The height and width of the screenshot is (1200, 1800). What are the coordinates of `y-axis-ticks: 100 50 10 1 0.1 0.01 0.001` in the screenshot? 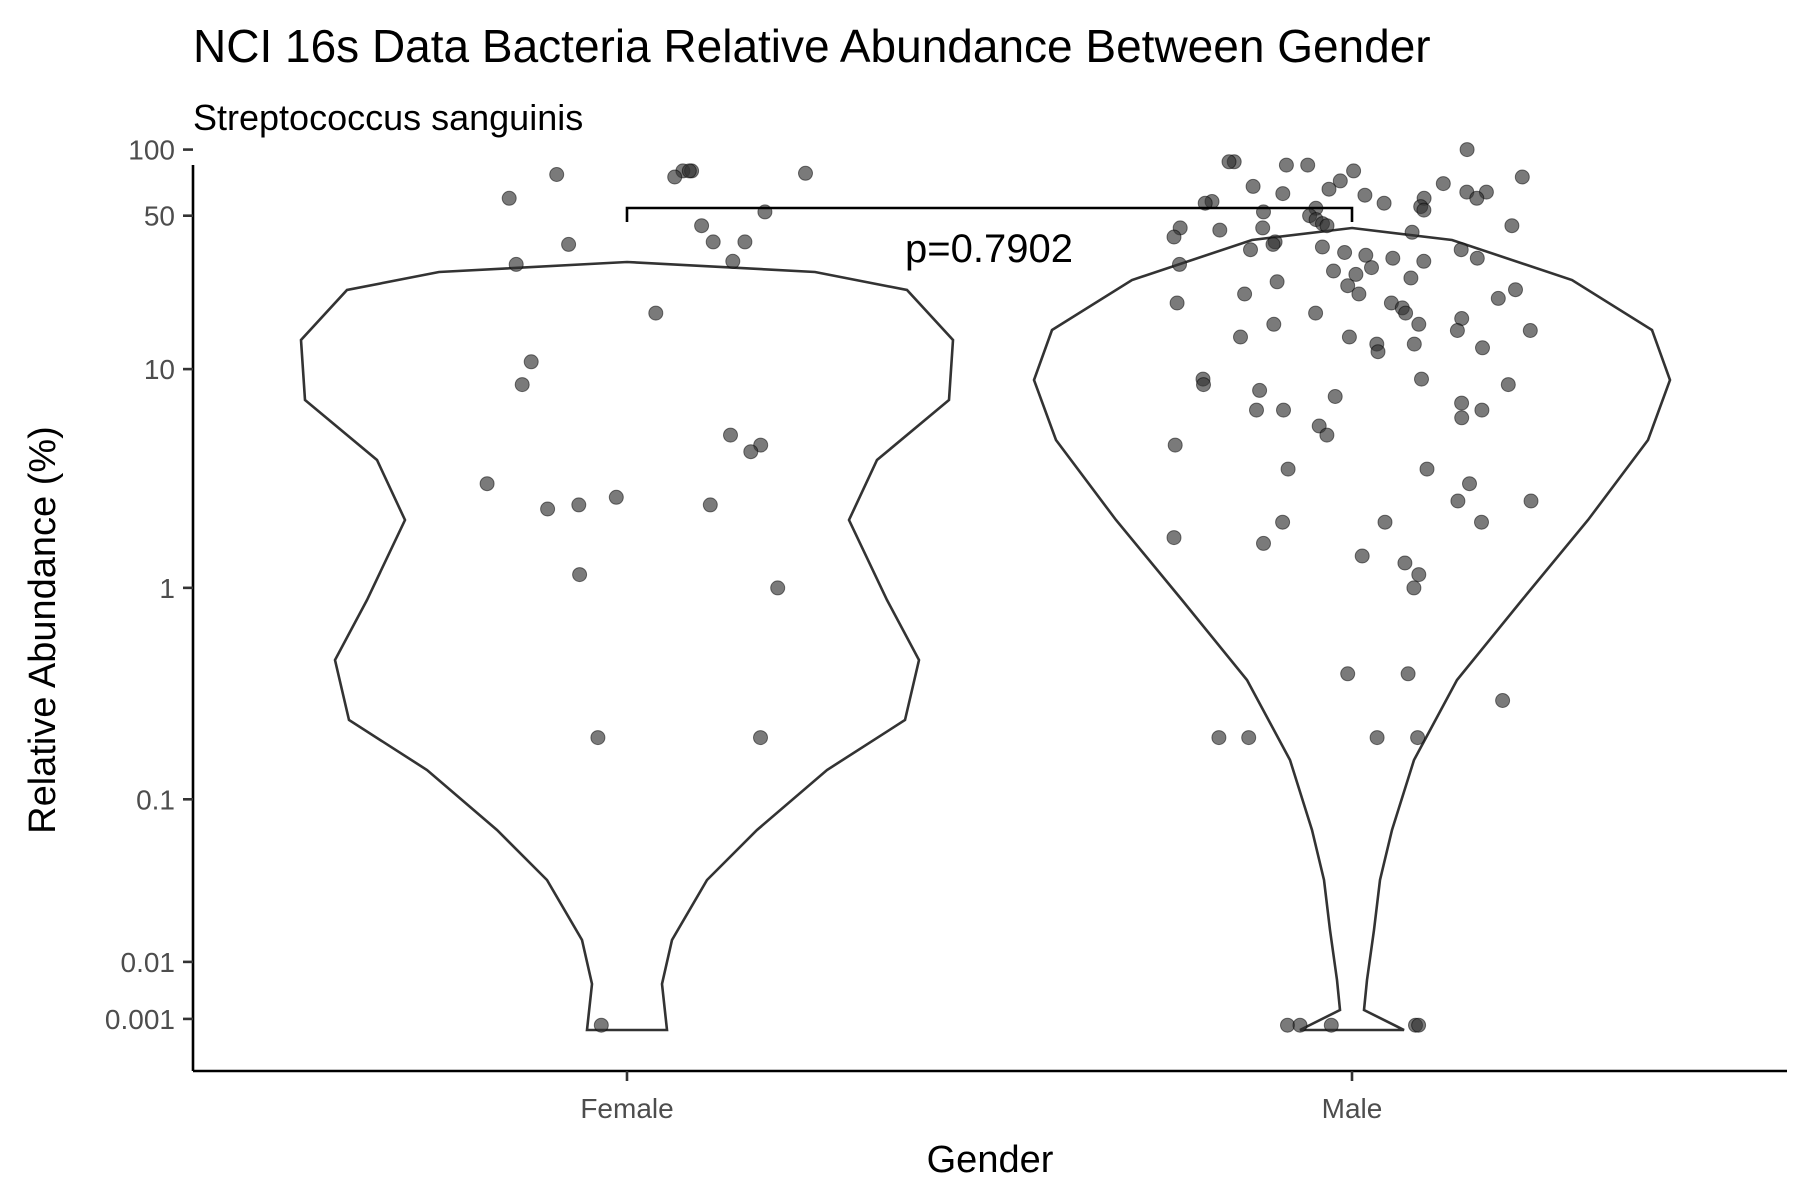 It's located at (149, 585).